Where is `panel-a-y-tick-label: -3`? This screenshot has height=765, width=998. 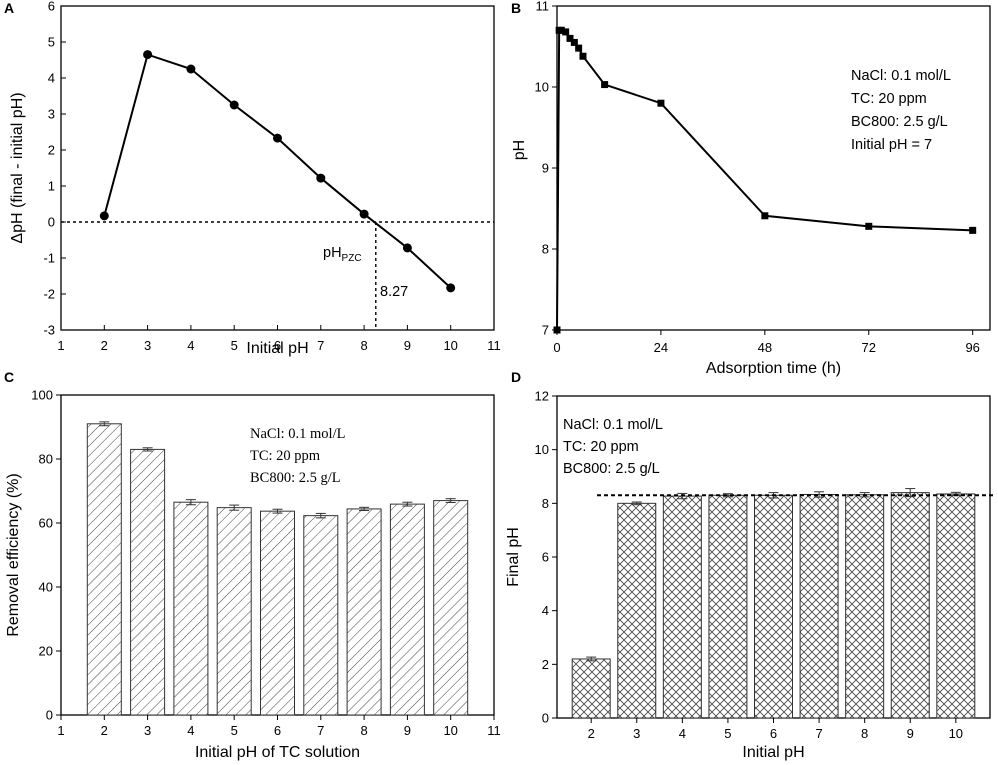
panel-a-y-tick-label: -3 is located at coordinates (49, 330).